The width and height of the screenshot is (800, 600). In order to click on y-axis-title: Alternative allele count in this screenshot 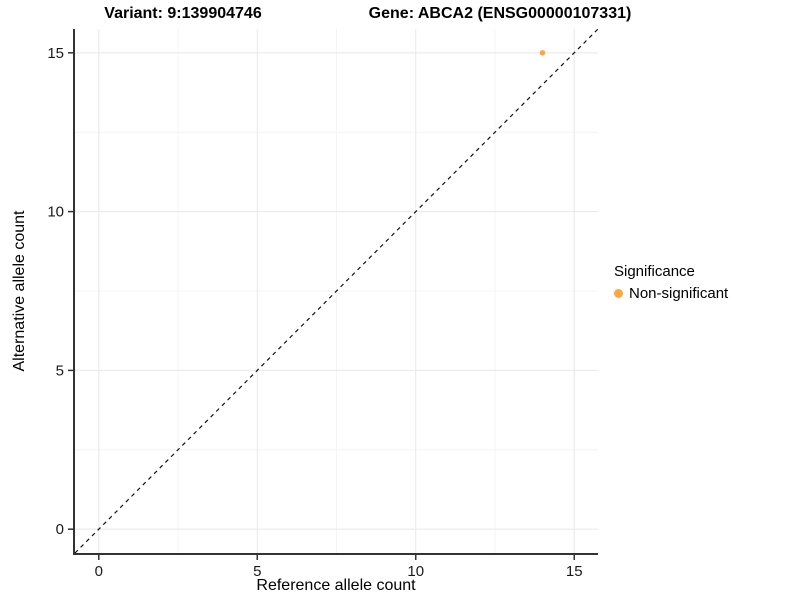, I will do `click(19, 291)`.